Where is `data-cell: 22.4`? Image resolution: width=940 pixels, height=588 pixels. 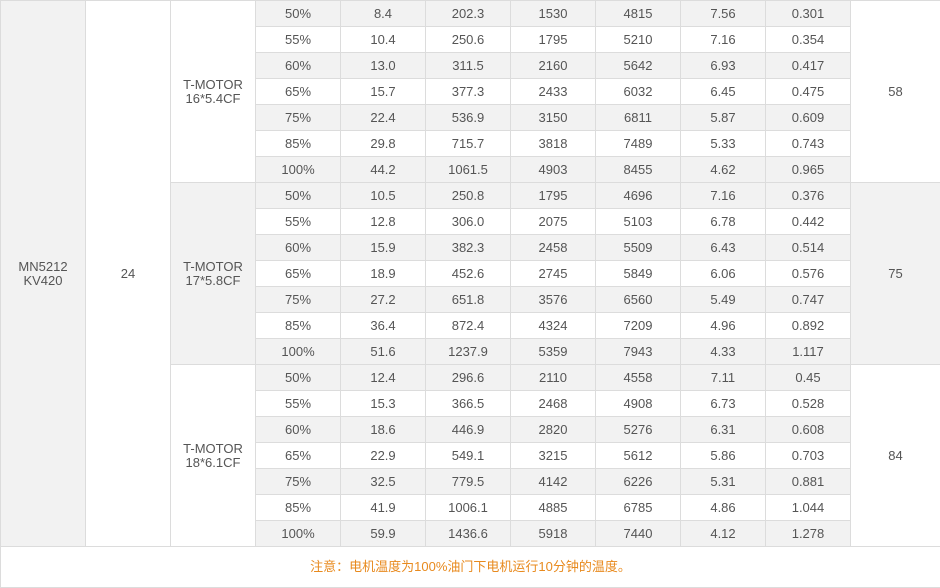
data-cell: 22.4 is located at coordinates (383, 118).